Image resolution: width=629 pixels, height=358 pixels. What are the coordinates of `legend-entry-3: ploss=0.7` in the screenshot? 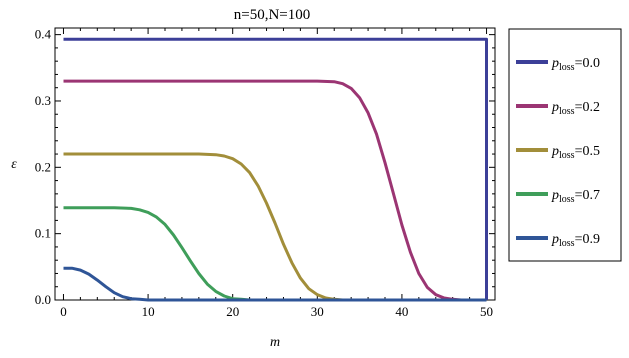 It's located at (575, 196).